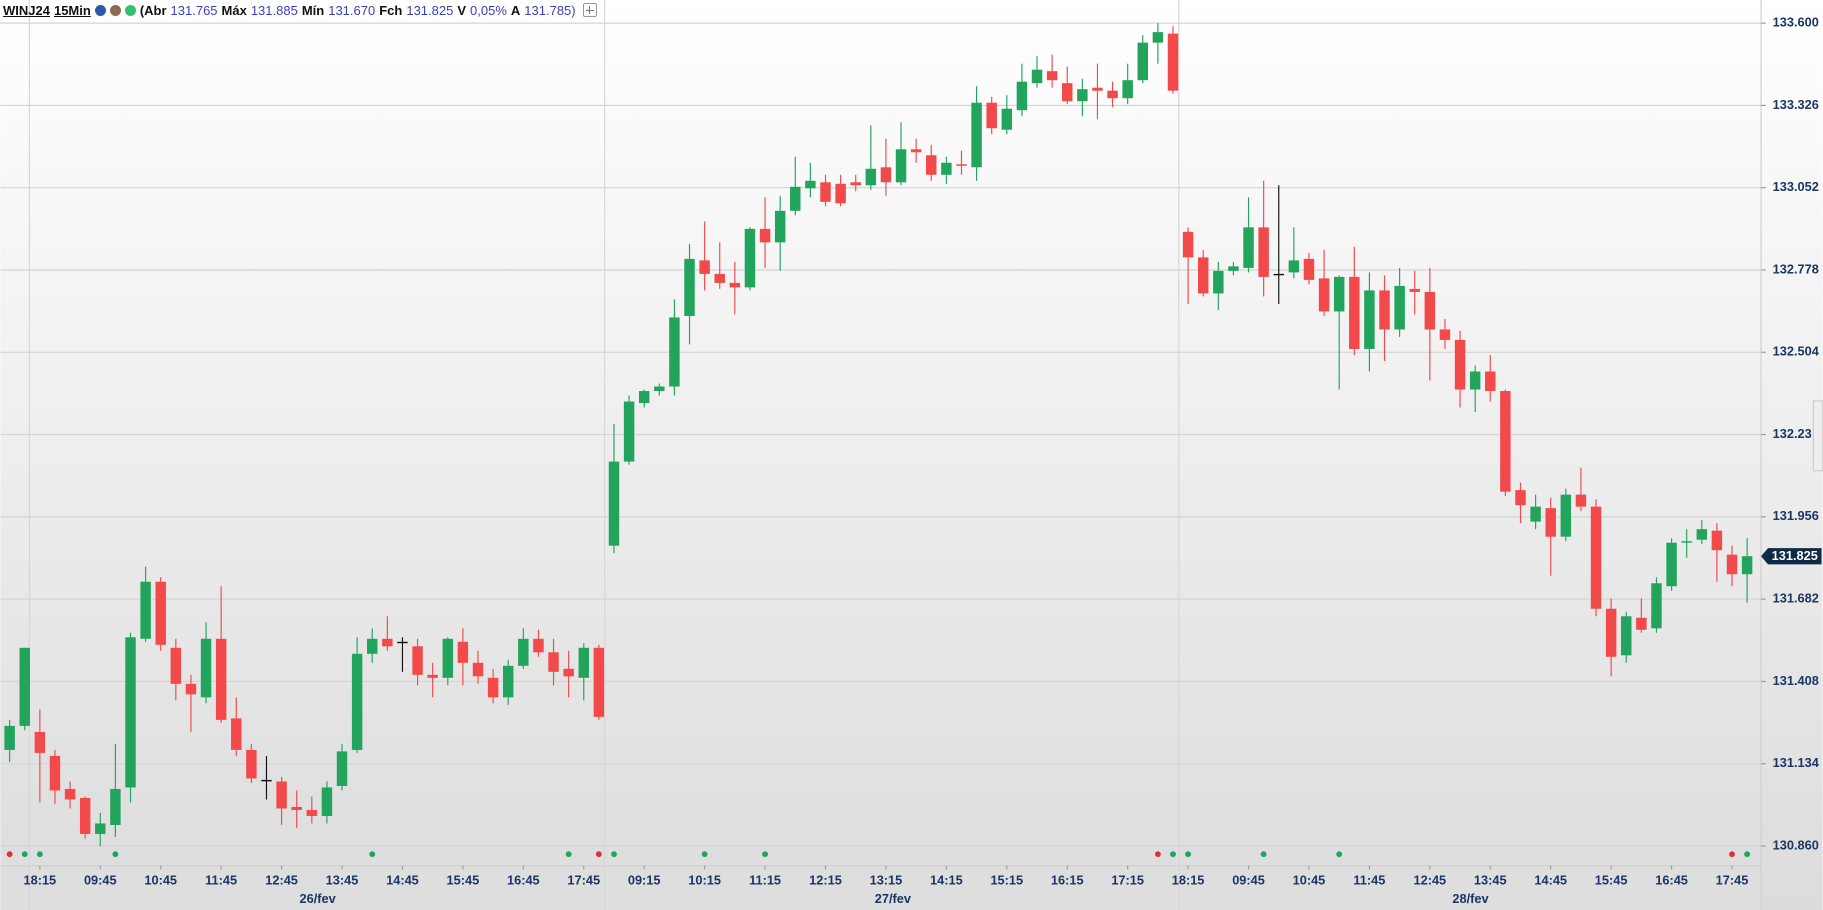 This screenshot has height=910, width=1823. I want to click on x-tick-label: 11:45, so click(221, 879).